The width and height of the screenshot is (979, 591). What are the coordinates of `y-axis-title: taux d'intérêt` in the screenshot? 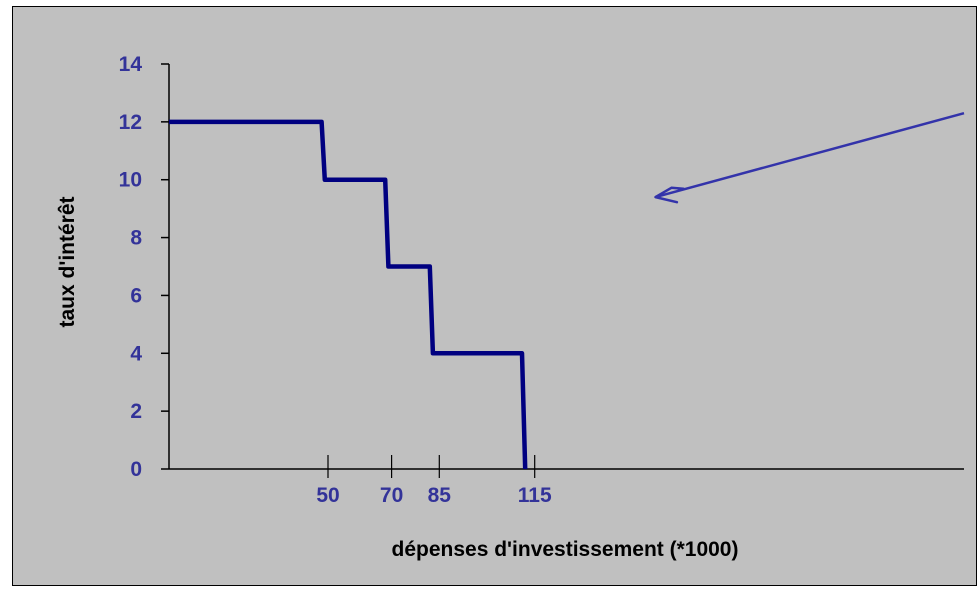 It's located at (67, 261).